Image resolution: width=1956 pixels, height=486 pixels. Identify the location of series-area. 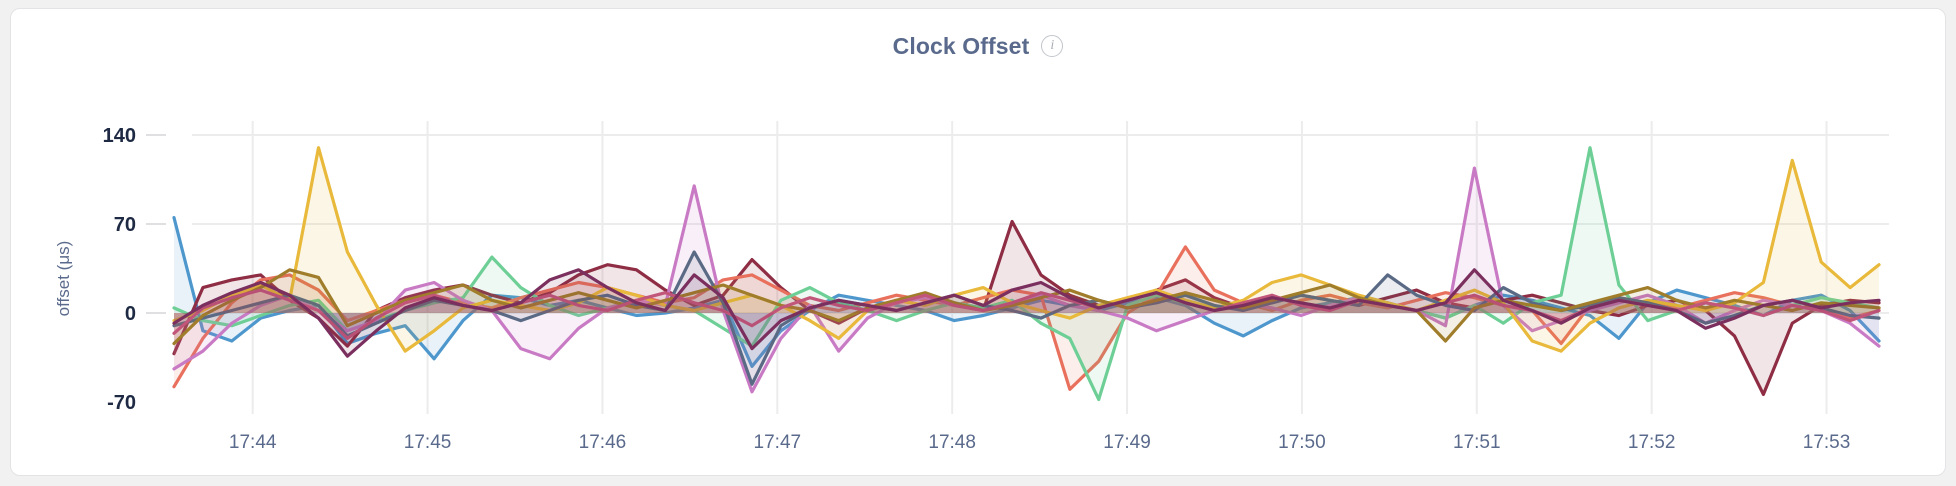
(1026, 306).